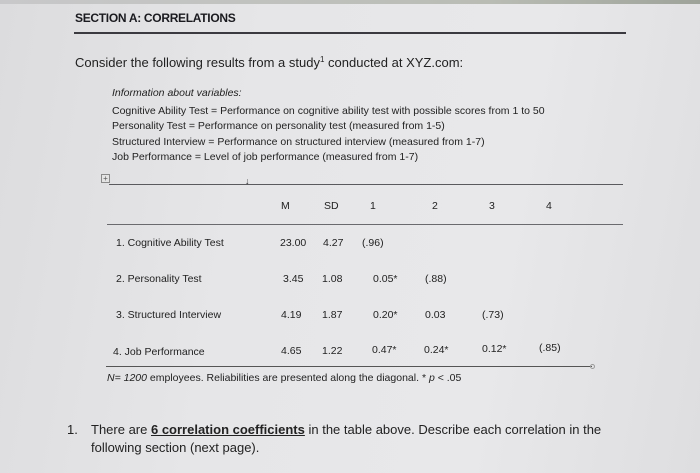 The image size is (700, 473). What do you see at coordinates (448, 378) in the screenshot?
I see `p-value: < .05` at bounding box center [448, 378].